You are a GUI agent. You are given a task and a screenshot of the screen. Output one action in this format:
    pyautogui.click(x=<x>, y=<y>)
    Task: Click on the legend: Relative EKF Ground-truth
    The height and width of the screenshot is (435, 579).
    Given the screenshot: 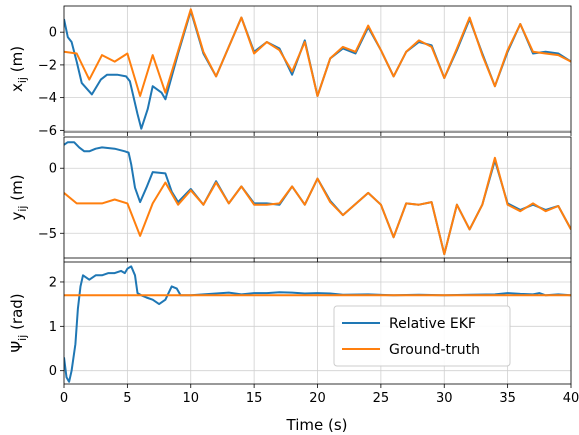 What is the action you would take?
    pyautogui.click(x=422, y=336)
    